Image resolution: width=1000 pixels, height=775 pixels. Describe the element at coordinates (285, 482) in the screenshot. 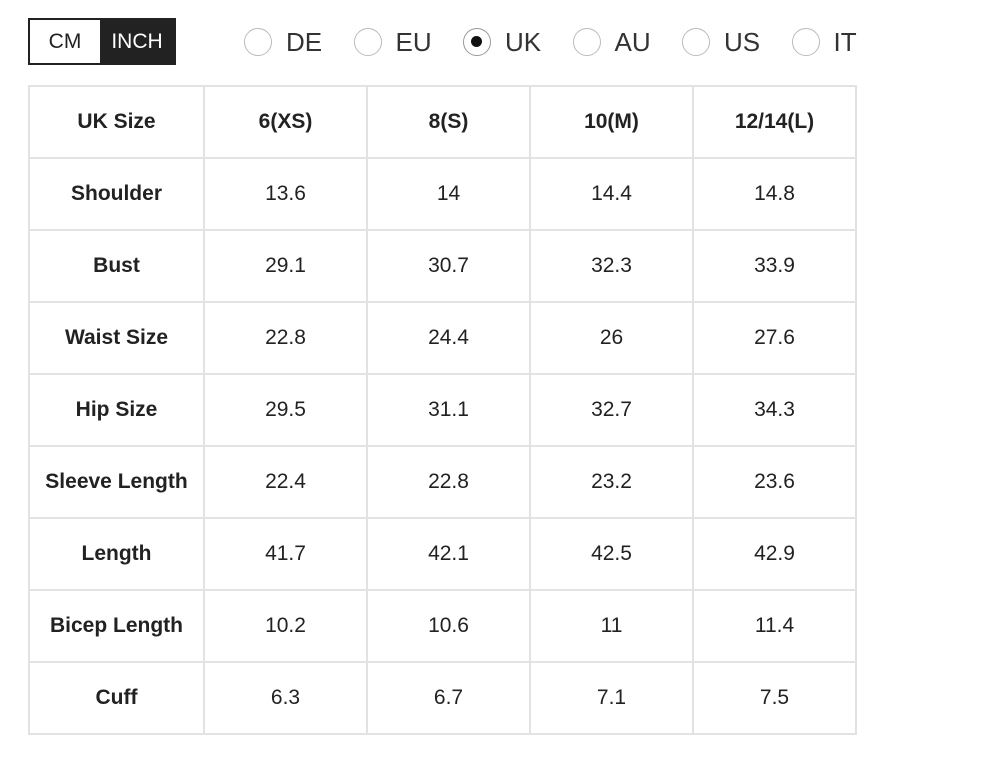

I see `cell: 22.4` at that location.